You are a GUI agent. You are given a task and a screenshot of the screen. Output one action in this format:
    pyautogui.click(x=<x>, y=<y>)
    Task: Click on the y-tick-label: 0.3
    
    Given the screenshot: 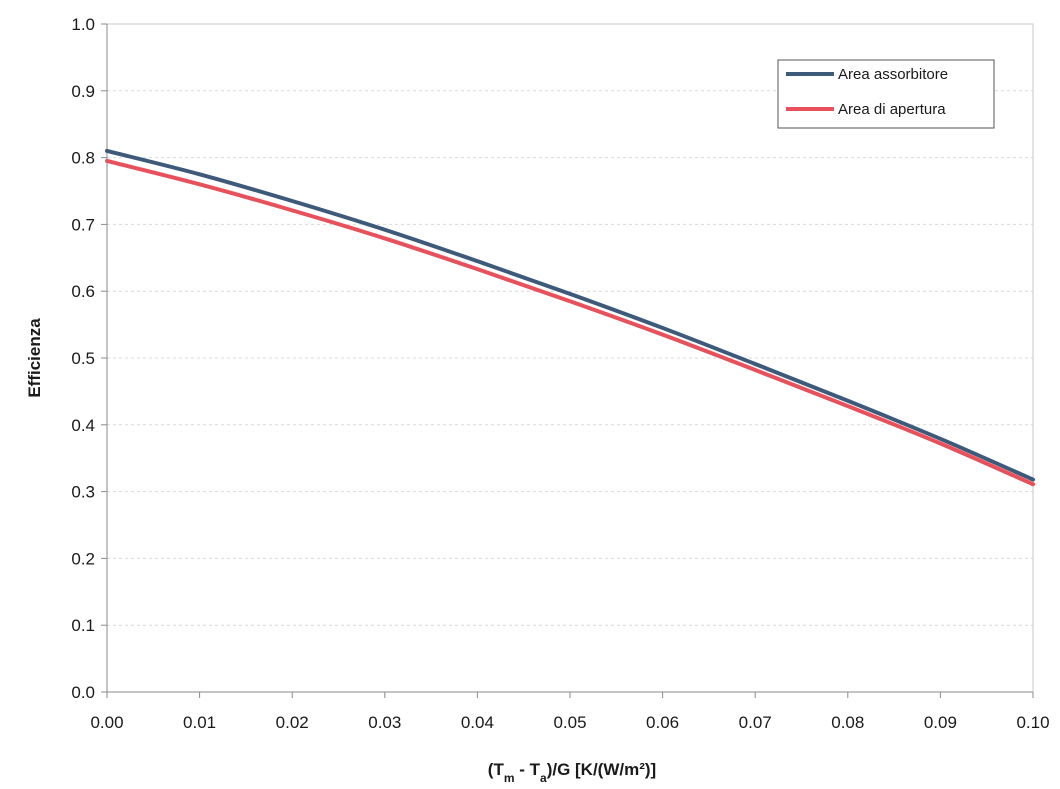 What is the action you would take?
    pyautogui.click(x=83, y=492)
    